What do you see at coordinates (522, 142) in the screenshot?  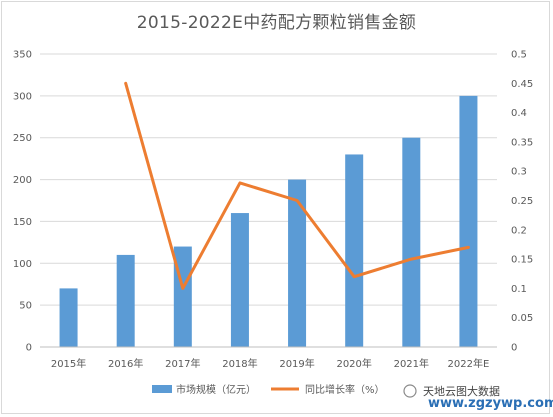 I see `y2-axis-tick-label: 0.35` at bounding box center [522, 142].